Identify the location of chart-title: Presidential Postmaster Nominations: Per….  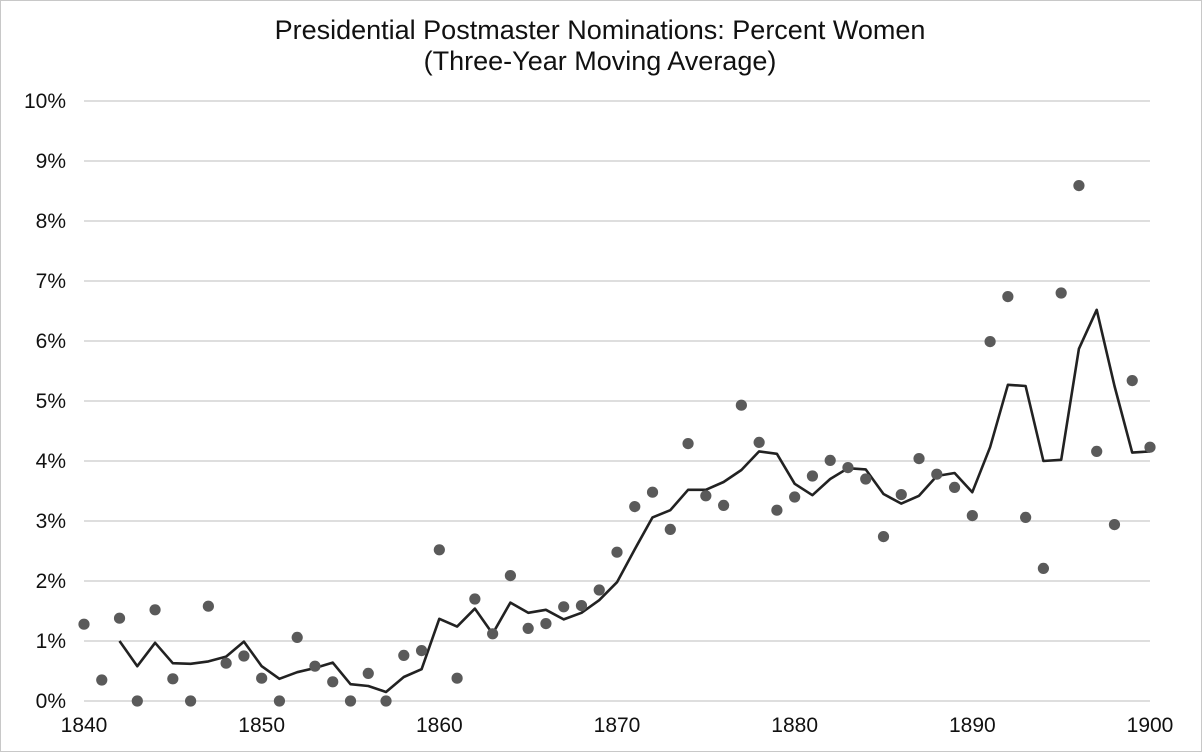
(600, 30).